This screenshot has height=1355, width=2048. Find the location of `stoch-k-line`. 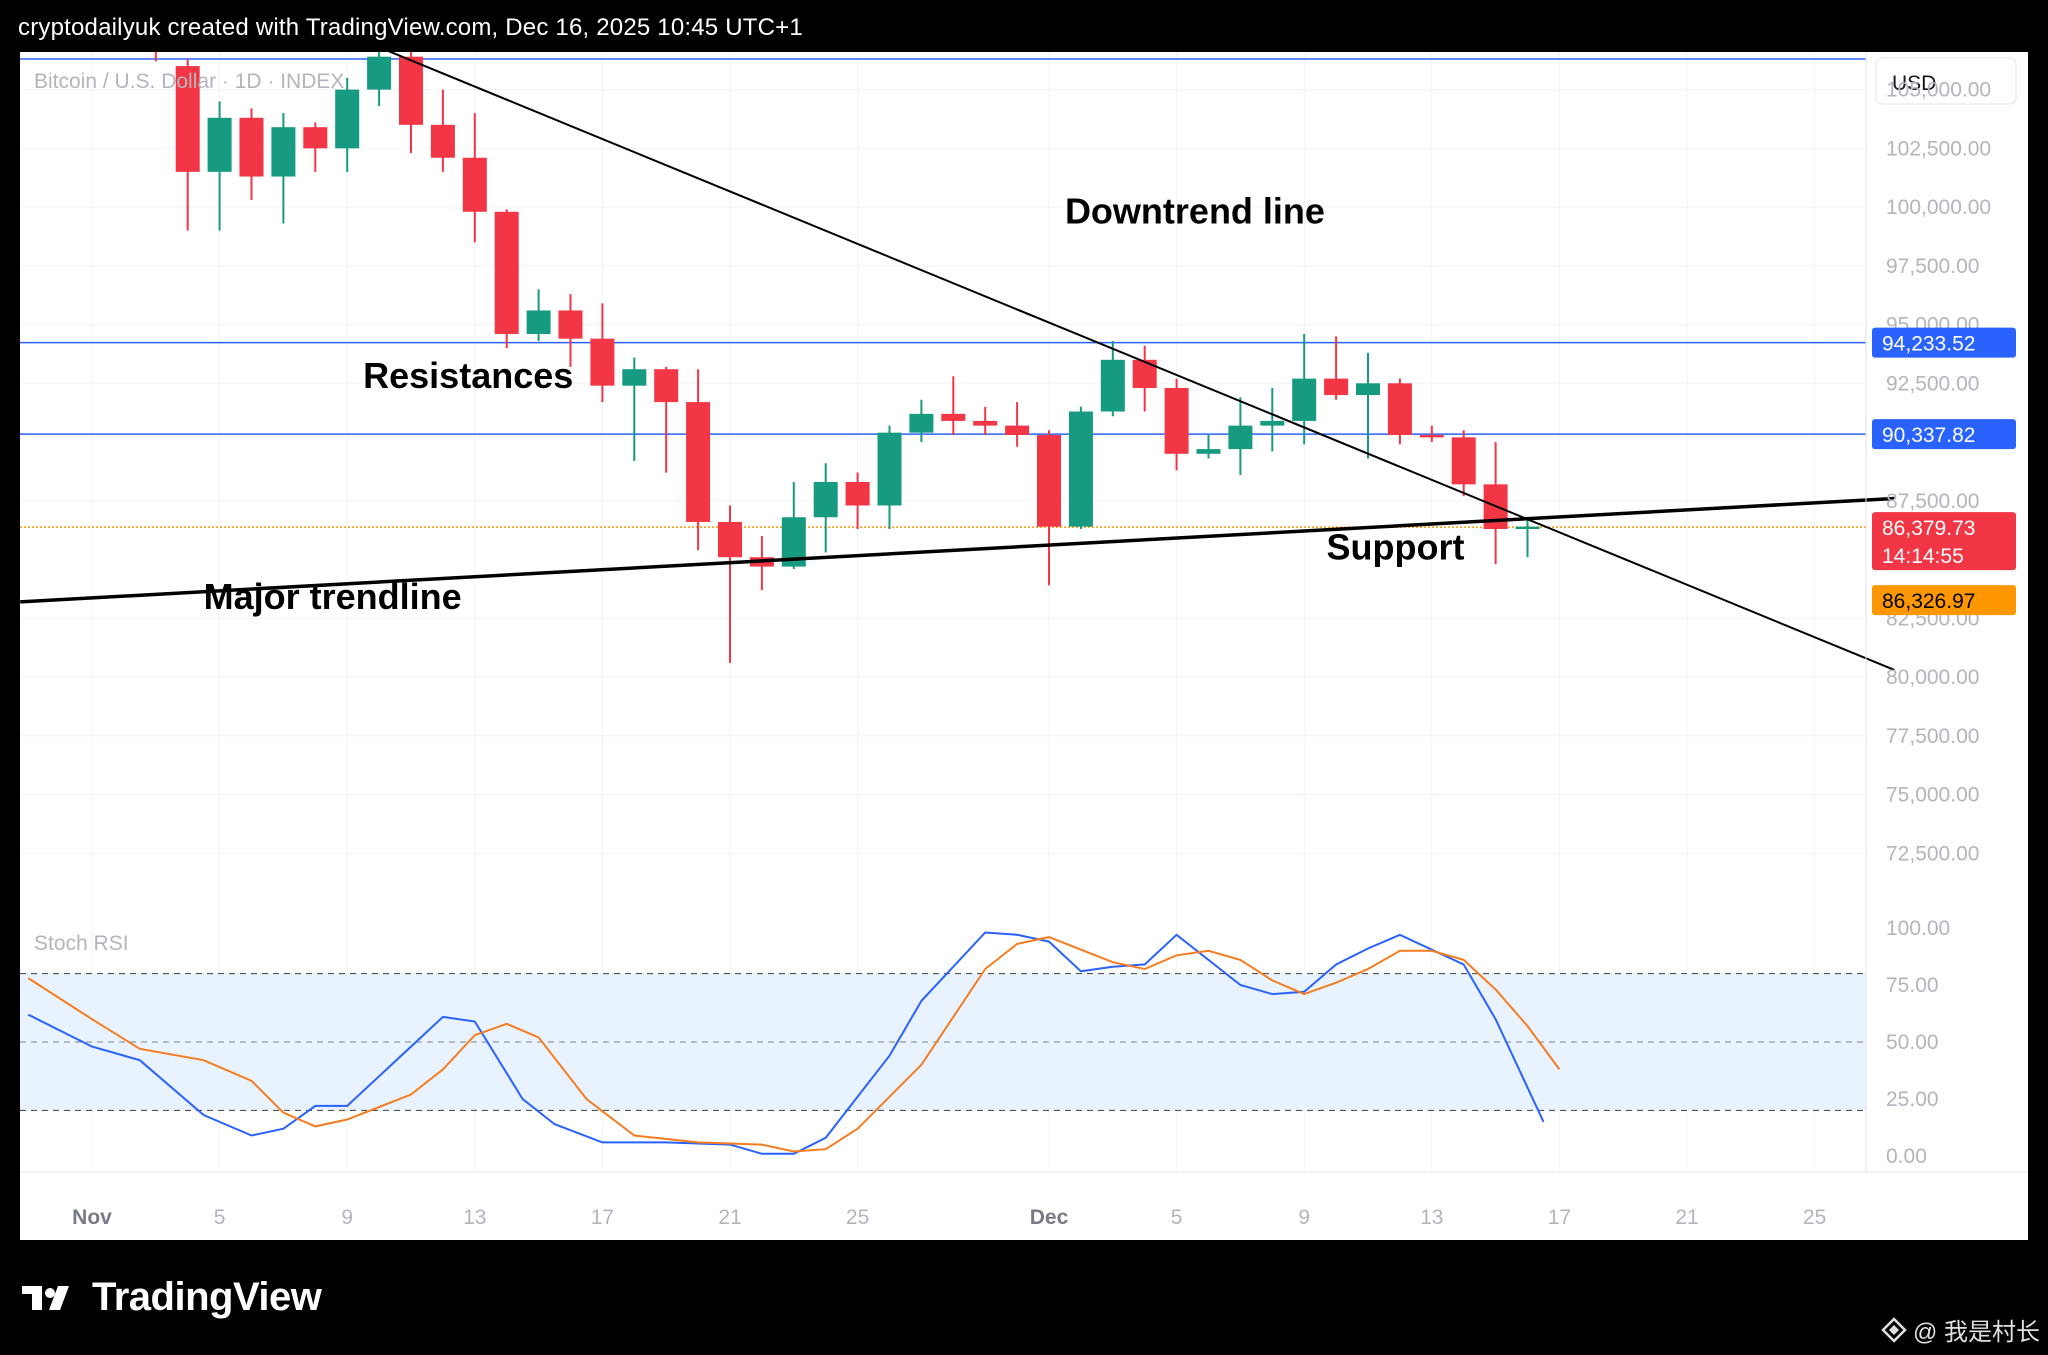

stoch-k-line is located at coordinates (786, 1043).